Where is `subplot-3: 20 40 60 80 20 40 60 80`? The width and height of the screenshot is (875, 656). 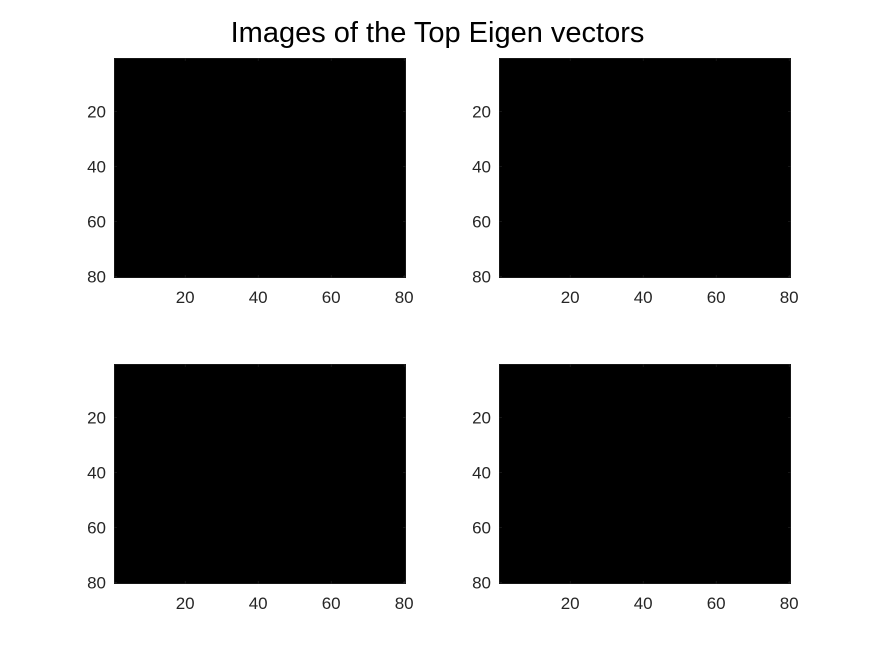
subplot-3: 20 40 60 80 20 40 60 80 is located at coordinates (250, 488).